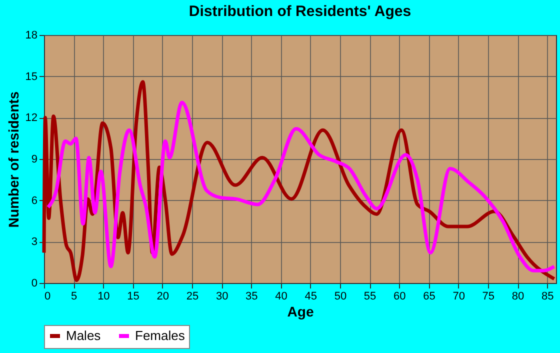 The width and height of the screenshot is (560, 353). I want to click on y-tick-label: 18, so click(31, 36).